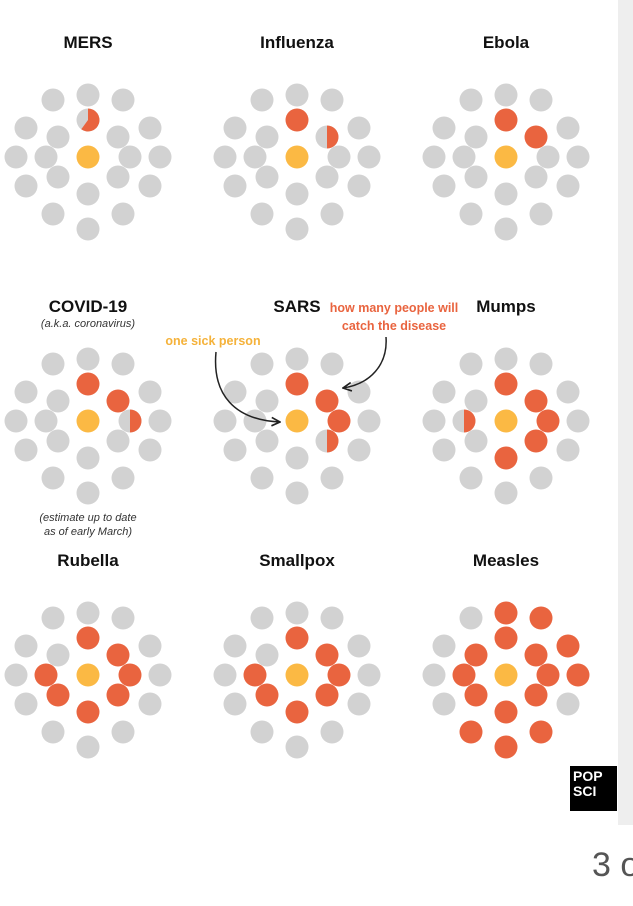  I want to click on panel-ebola: Ebola, so click(506, 137).